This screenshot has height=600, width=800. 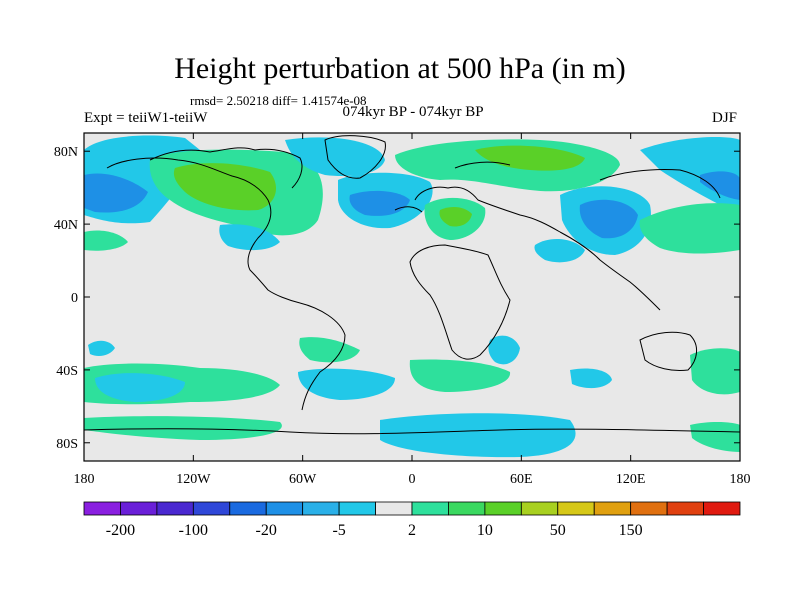 I want to click on x-tick-label: 120W, so click(x=193, y=479).